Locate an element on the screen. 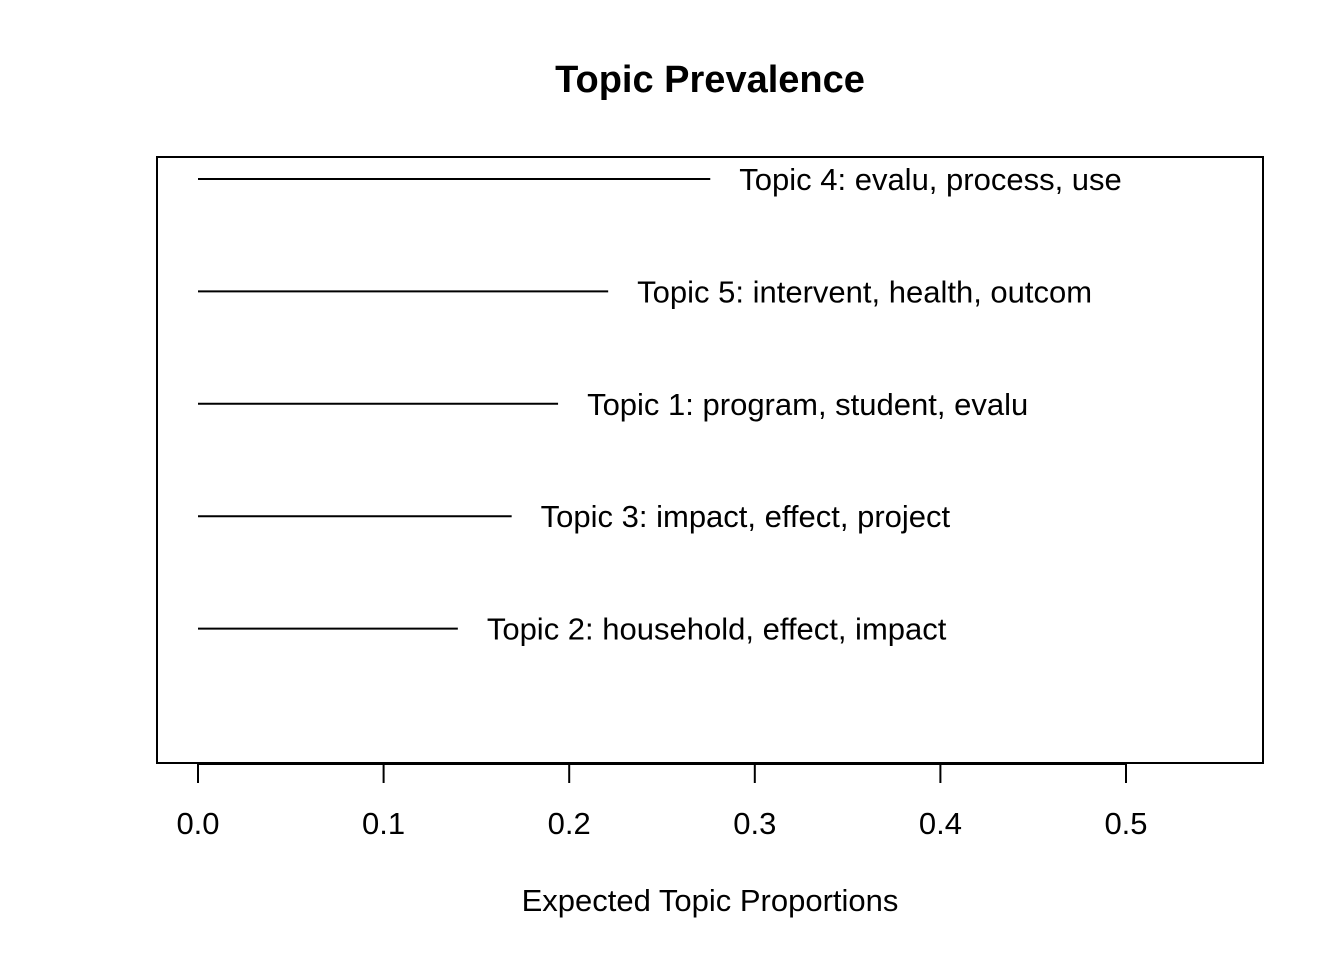 This screenshot has width=1344, height=960. x-axis-label: Expected Topic Proportions is located at coordinates (710, 900).